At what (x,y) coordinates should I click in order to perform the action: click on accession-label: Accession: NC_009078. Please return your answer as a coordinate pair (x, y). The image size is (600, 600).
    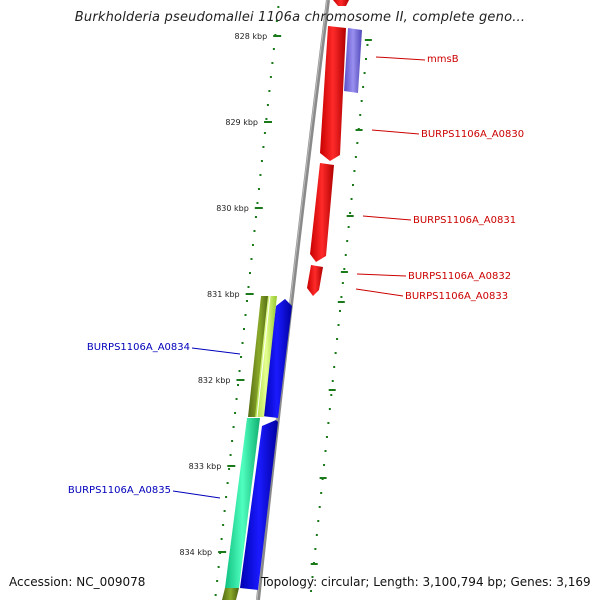
    Looking at the image, I should click on (77, 582).